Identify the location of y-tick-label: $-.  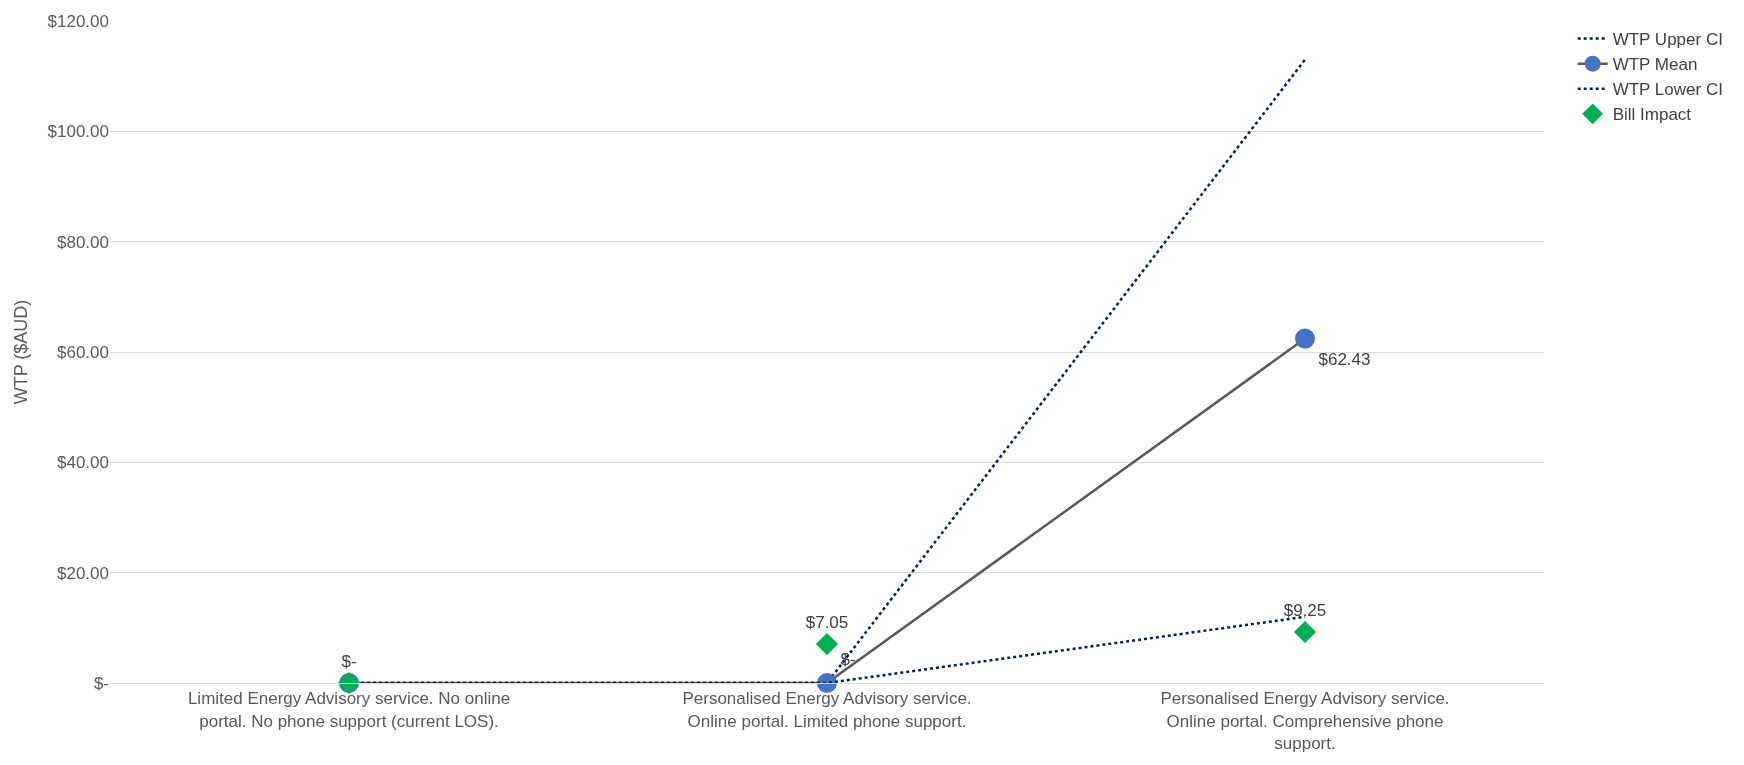
(101, 683).